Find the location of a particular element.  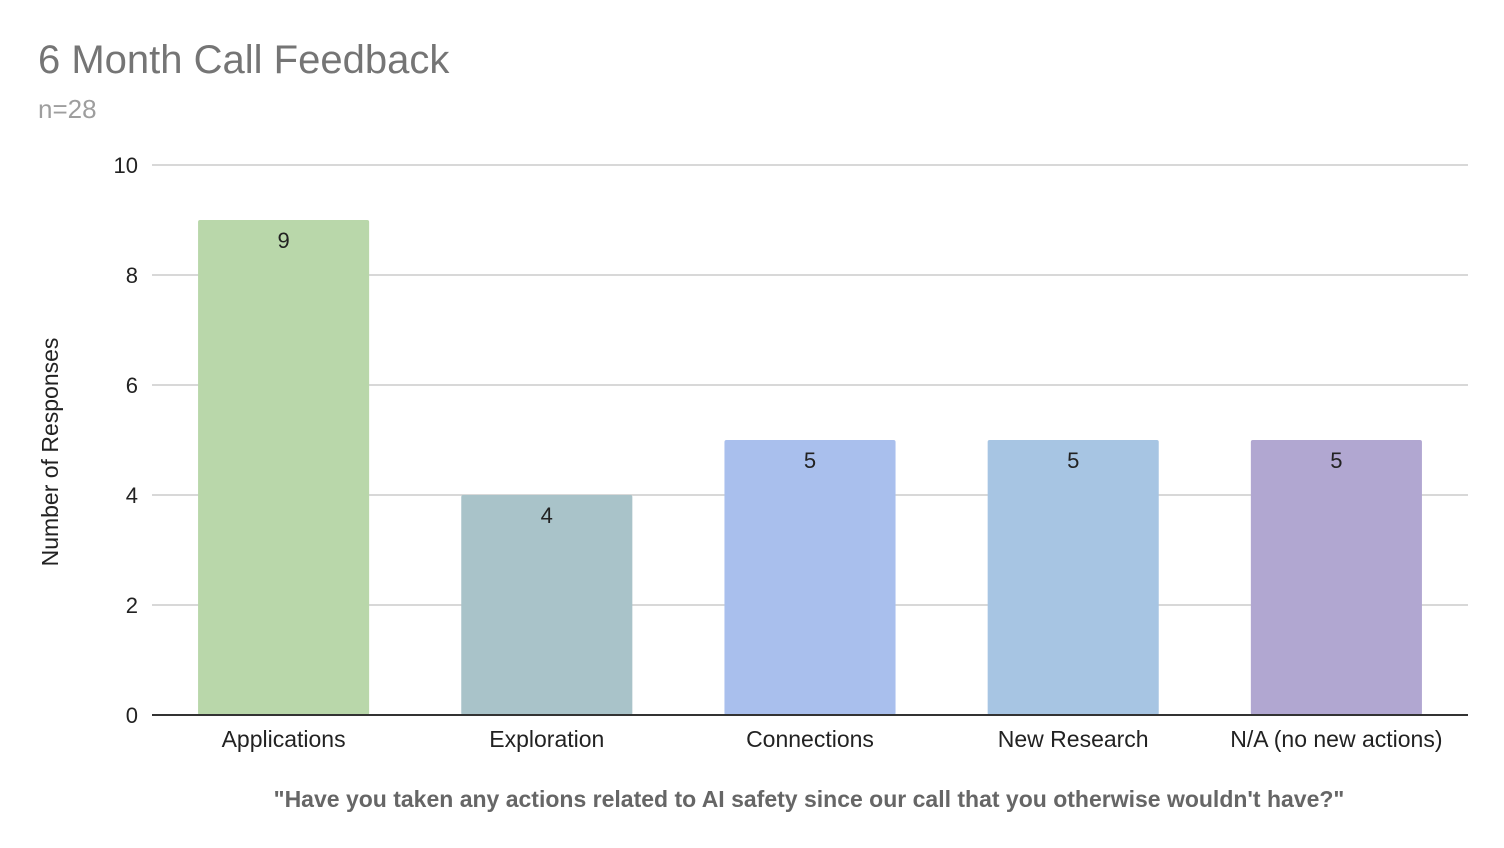

x-category-label: New Research is located at coordinates (1073, 739).